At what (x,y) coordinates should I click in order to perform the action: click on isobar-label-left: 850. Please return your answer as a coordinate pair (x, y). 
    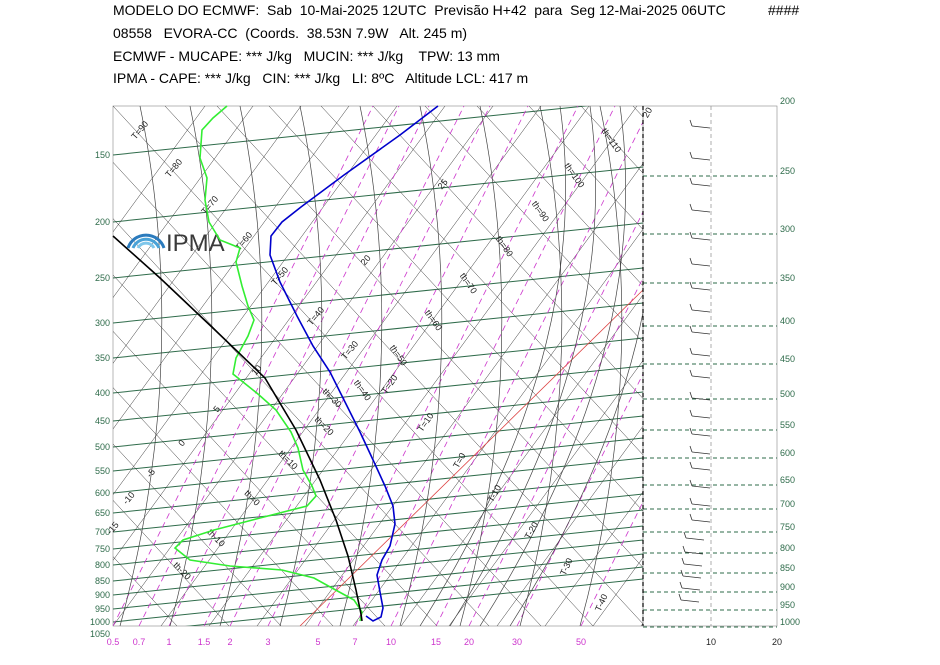
    Looking at the image, I should click on (102, 581).